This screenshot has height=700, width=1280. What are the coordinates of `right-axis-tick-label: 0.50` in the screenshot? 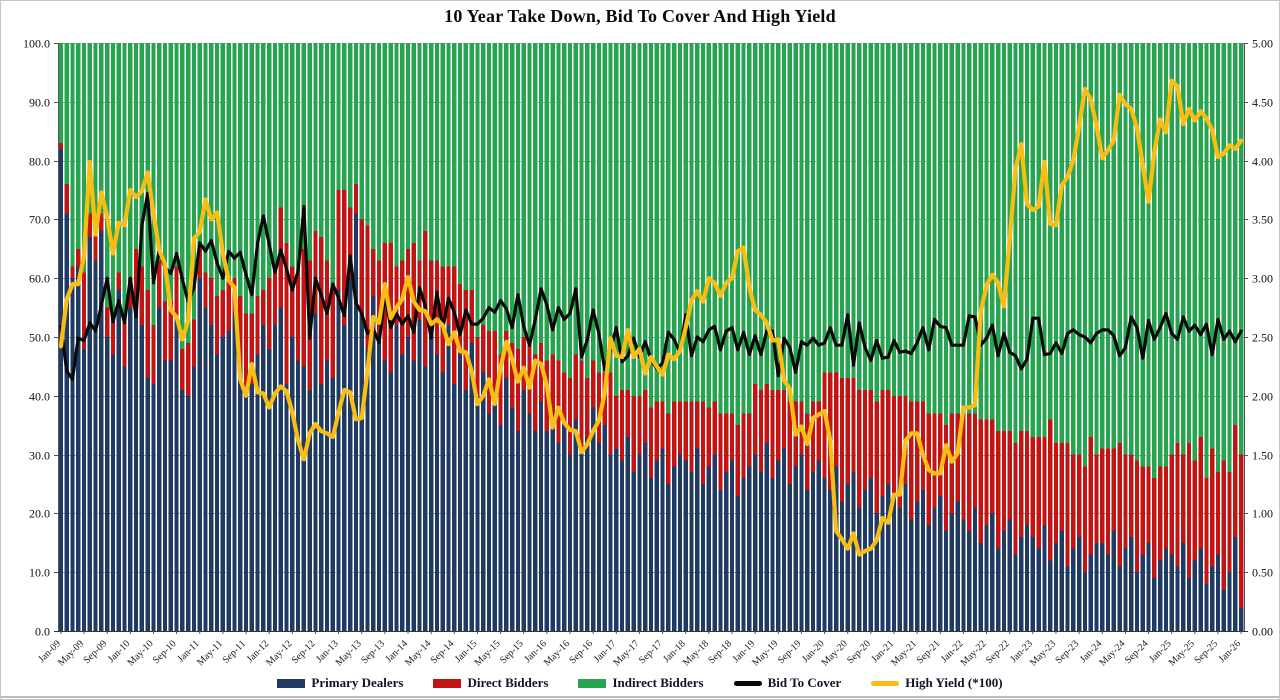 It's located at (1262, 573).